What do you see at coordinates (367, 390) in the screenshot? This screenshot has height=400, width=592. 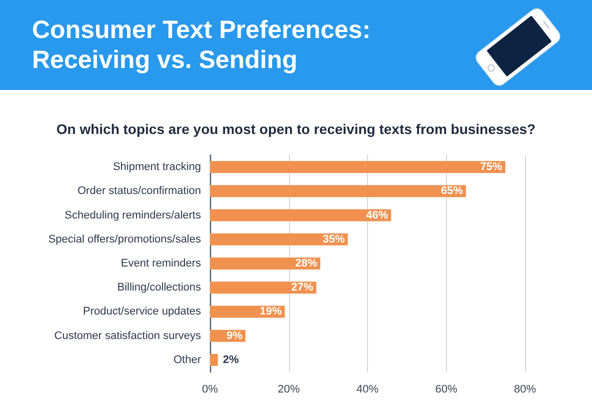 I see `x-tick-label: 40%` at bounding box center [367, 390].